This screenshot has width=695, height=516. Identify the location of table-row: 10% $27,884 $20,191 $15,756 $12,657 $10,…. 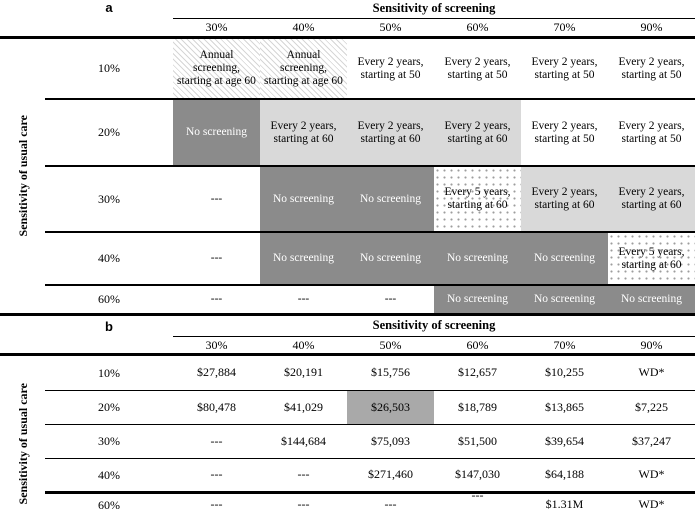
(347, 373).